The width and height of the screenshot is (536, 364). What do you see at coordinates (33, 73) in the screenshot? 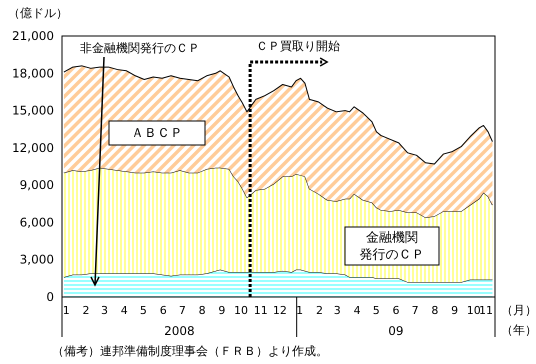
I see `y-tick-label: 18,000` at bounding box center [33, 73].